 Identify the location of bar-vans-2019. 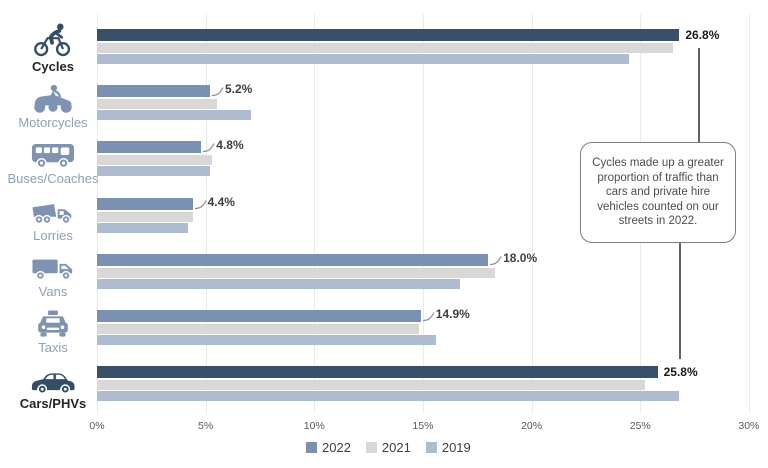
(278, 283).